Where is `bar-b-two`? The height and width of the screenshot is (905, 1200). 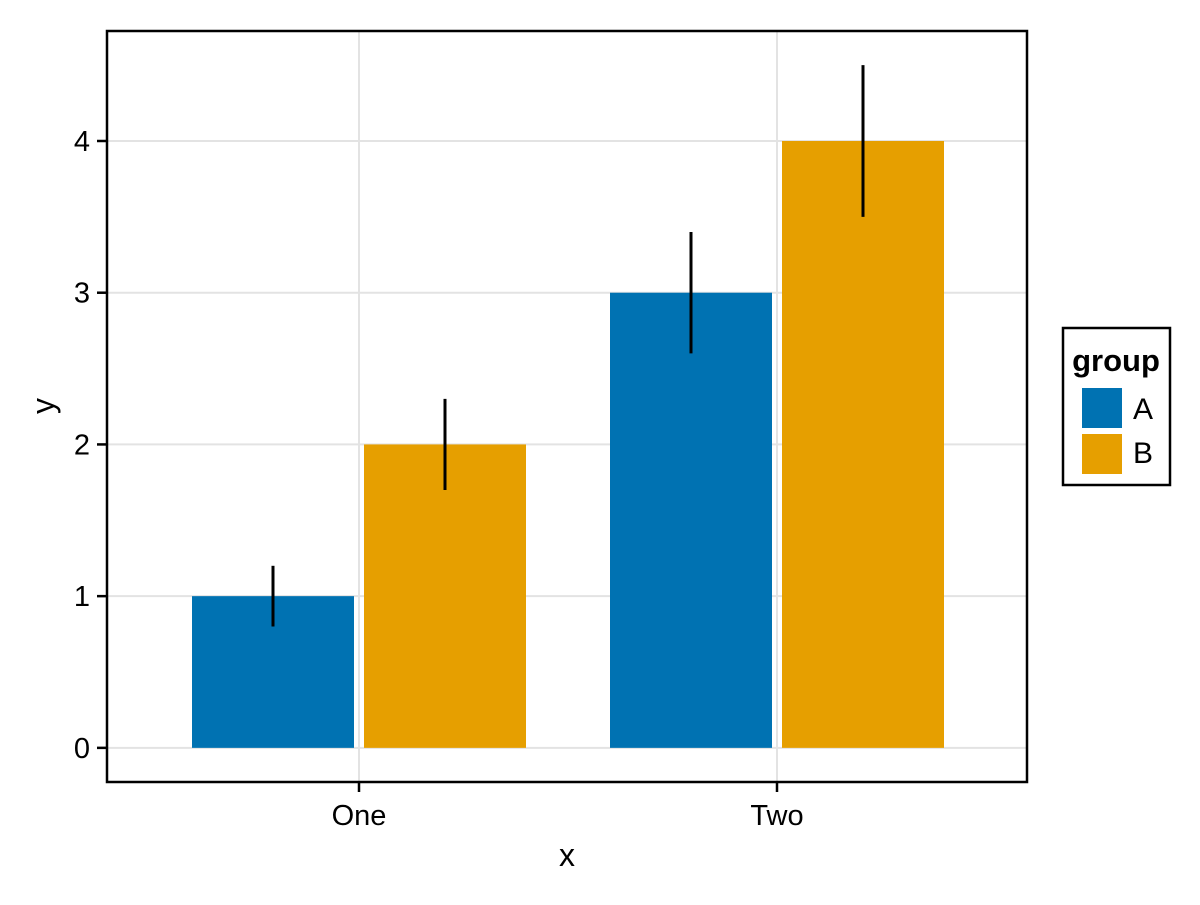
bar-b-two is located at coordinates (863, 444).